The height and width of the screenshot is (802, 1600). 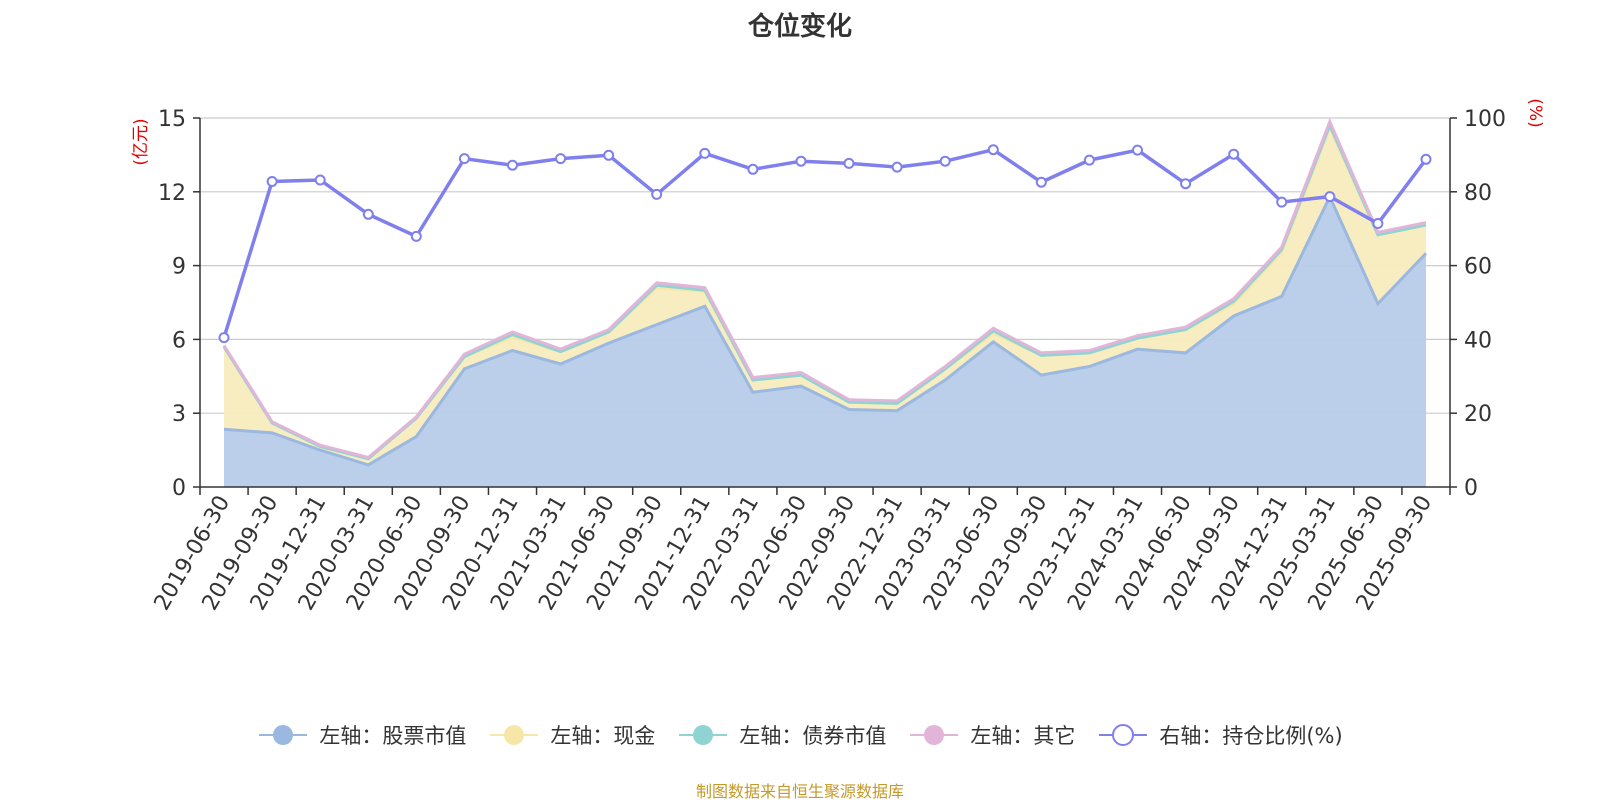 What do you see at coordinates (179, 488) in the screenshot?
I see `left-tick-label: 0` at bounding box center [179, 488].